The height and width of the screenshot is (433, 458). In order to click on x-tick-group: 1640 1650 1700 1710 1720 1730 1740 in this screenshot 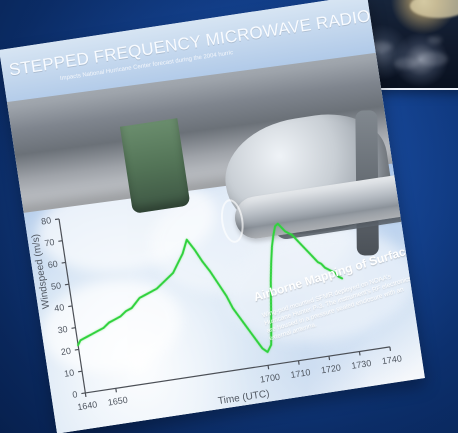, I will do `click(239, 379)`.